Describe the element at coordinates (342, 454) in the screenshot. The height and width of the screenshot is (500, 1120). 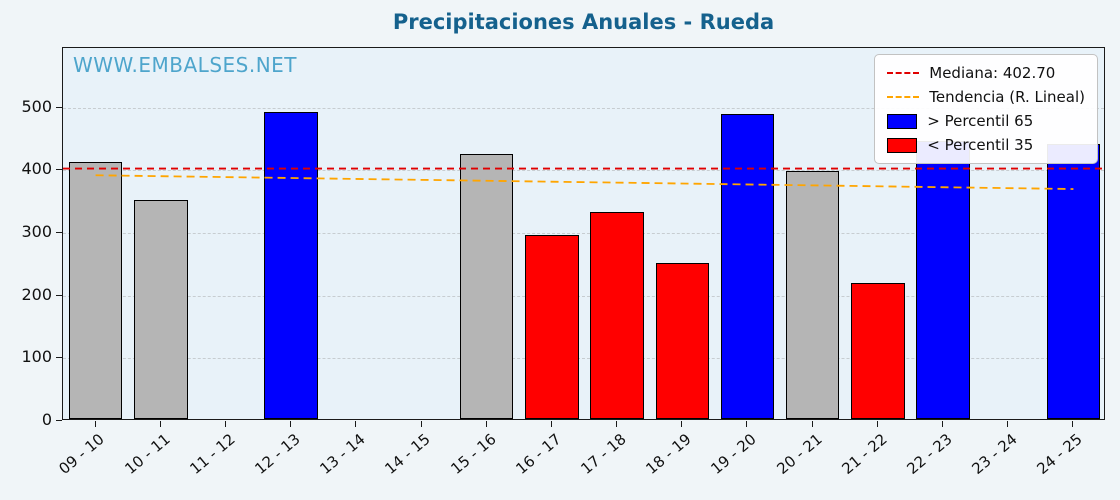
I see `x-tick-label: 13 - 14` at that location.